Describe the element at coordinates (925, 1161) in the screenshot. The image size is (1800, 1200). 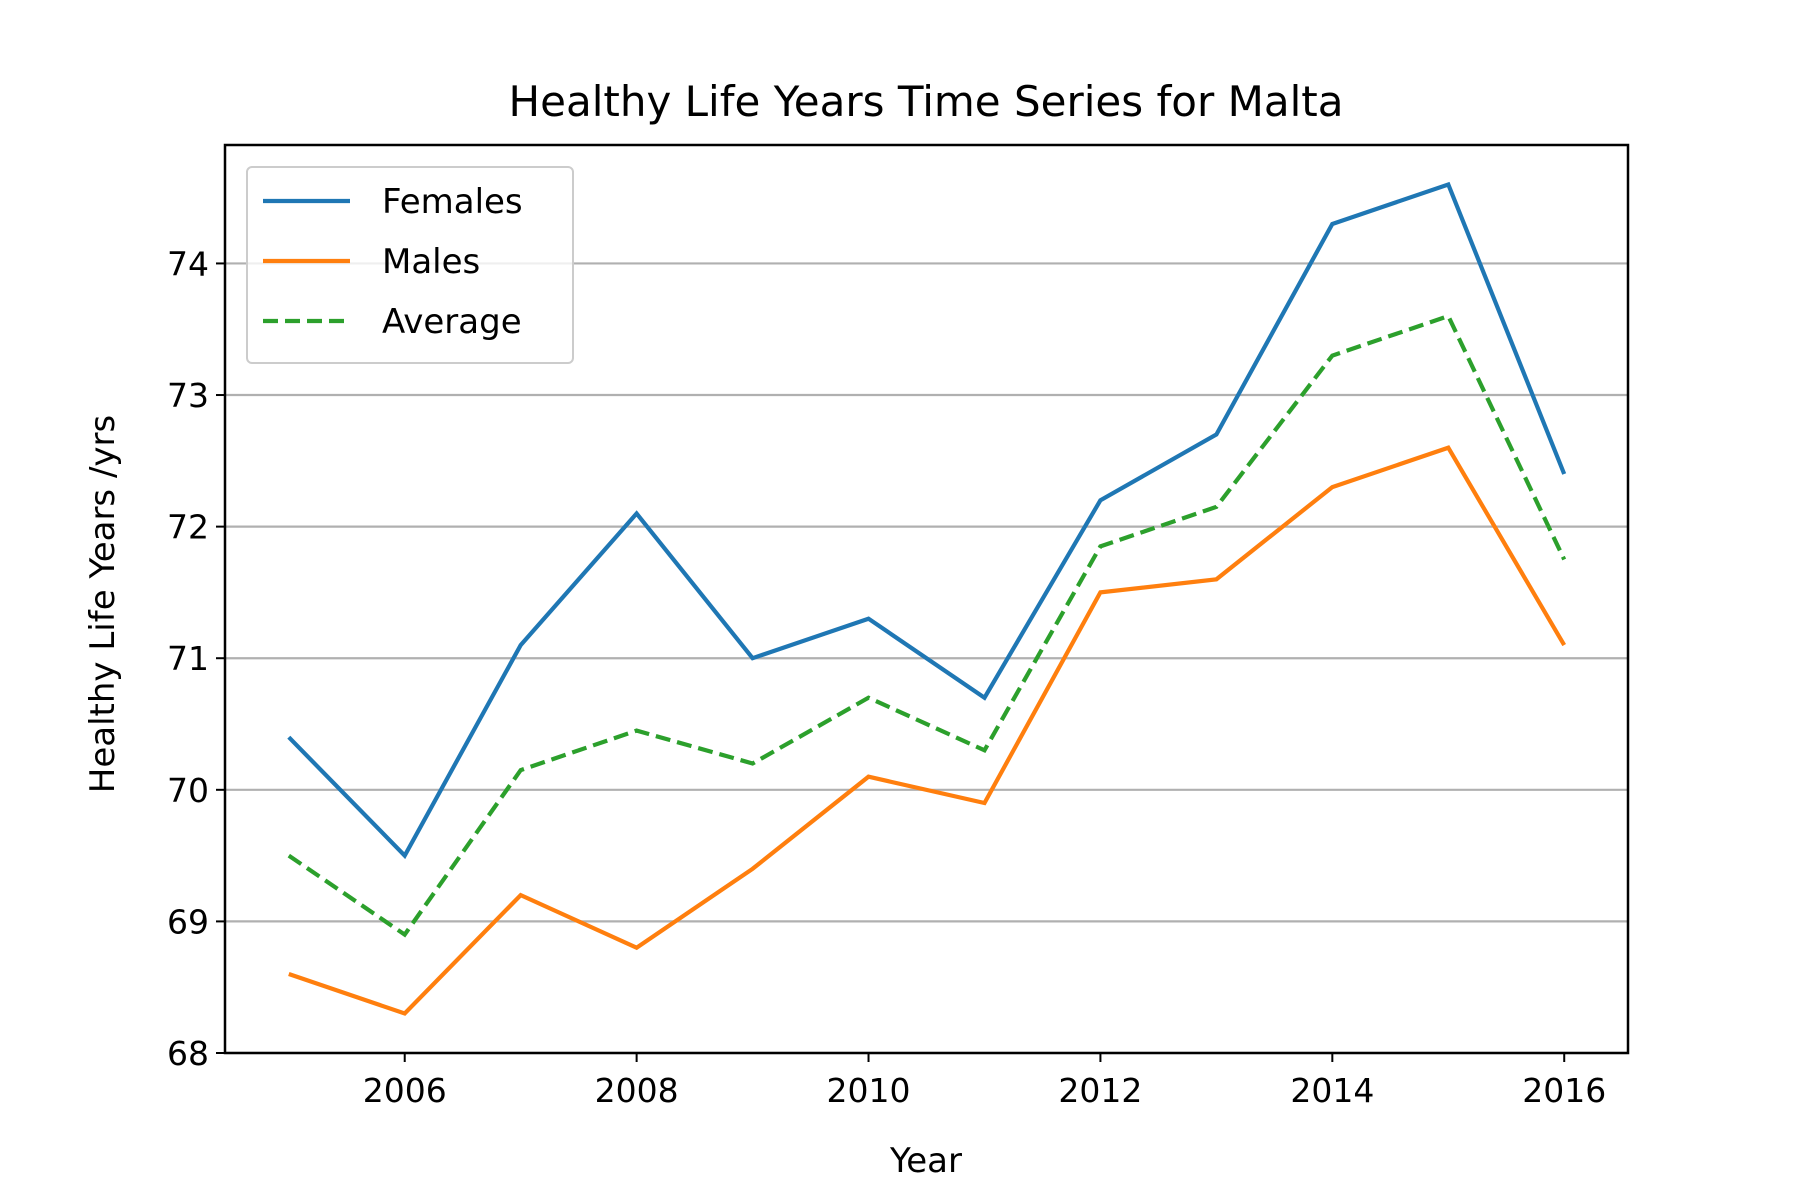
I see `x-axis-label: Year` at that location.